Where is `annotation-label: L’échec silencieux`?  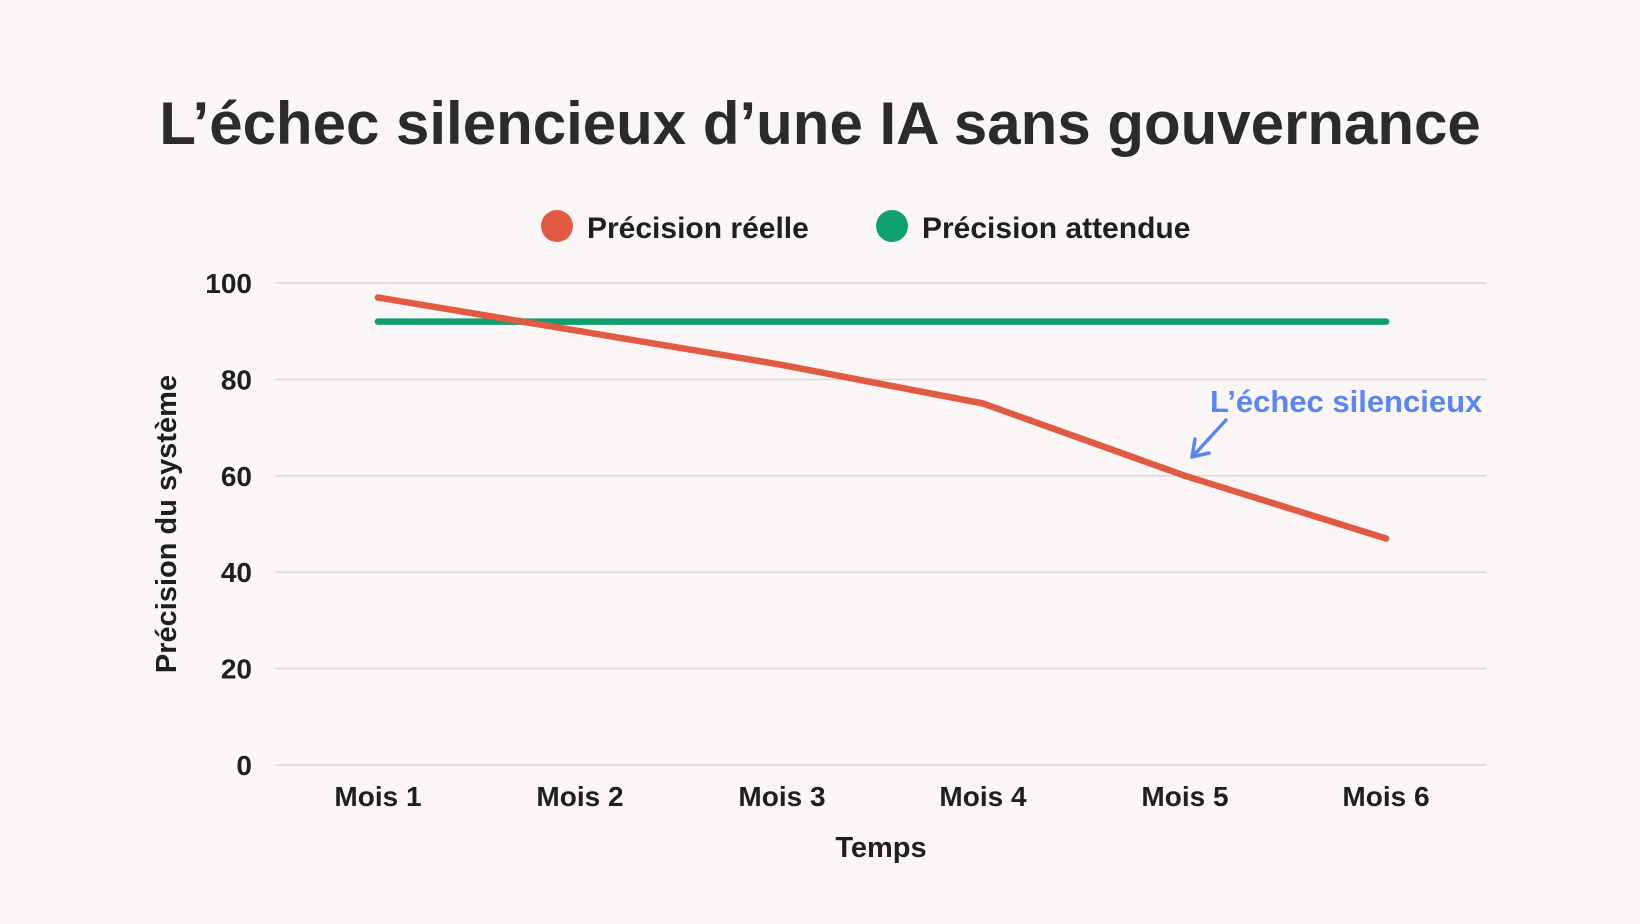
annotation-label: L’échec silencieux is located at coordinates (1346, 401).